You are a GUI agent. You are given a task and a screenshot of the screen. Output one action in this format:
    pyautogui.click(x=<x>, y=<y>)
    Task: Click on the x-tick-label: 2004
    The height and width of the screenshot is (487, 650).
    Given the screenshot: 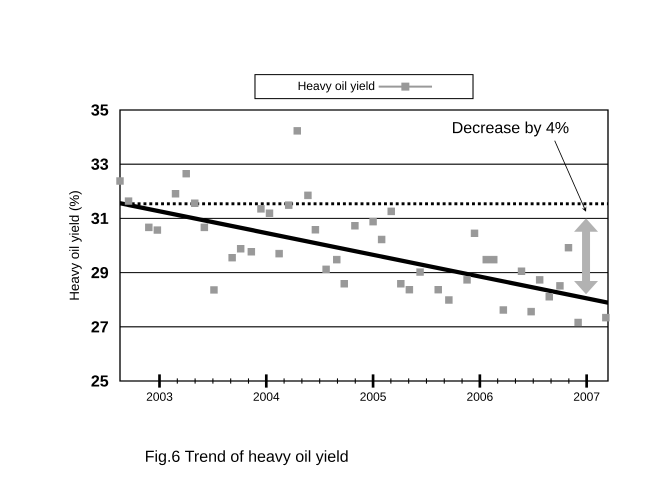 What is the action you would take?
    pyautogui.click(x=267, y=396)
    